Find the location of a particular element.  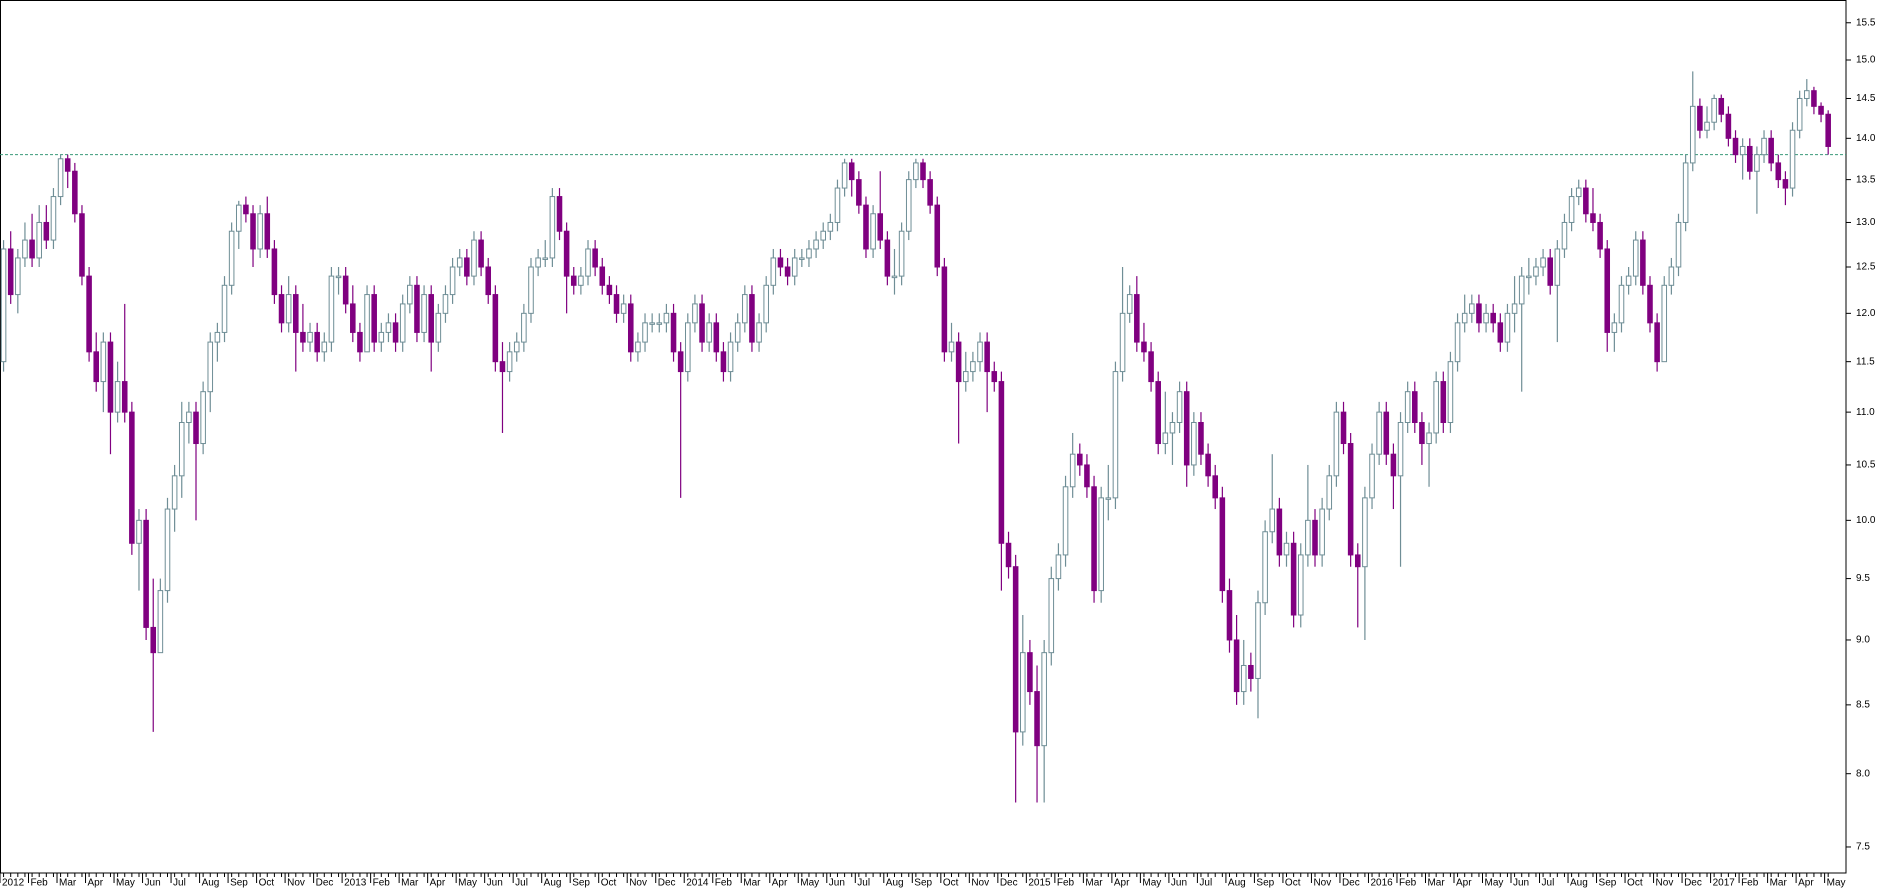

x-tick-label: 2017 is located at coordinates (1724, 883).